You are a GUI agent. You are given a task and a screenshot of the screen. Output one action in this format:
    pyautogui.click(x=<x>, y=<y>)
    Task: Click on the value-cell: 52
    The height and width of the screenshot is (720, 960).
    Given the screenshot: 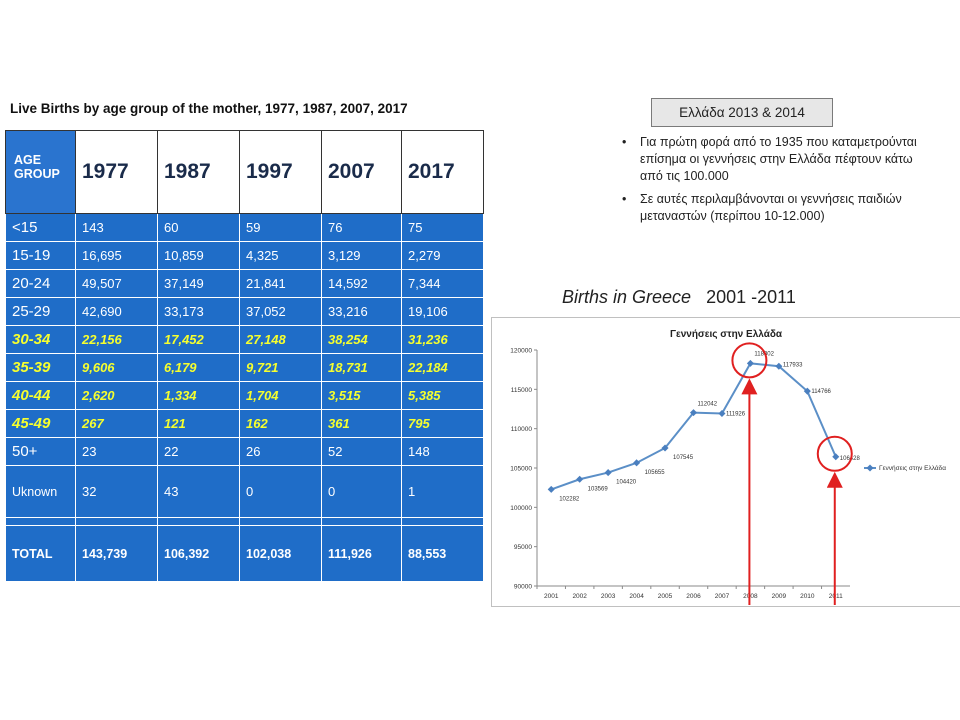 What is the action you would take?
    pyautogui.click(x=361, y=451)
    